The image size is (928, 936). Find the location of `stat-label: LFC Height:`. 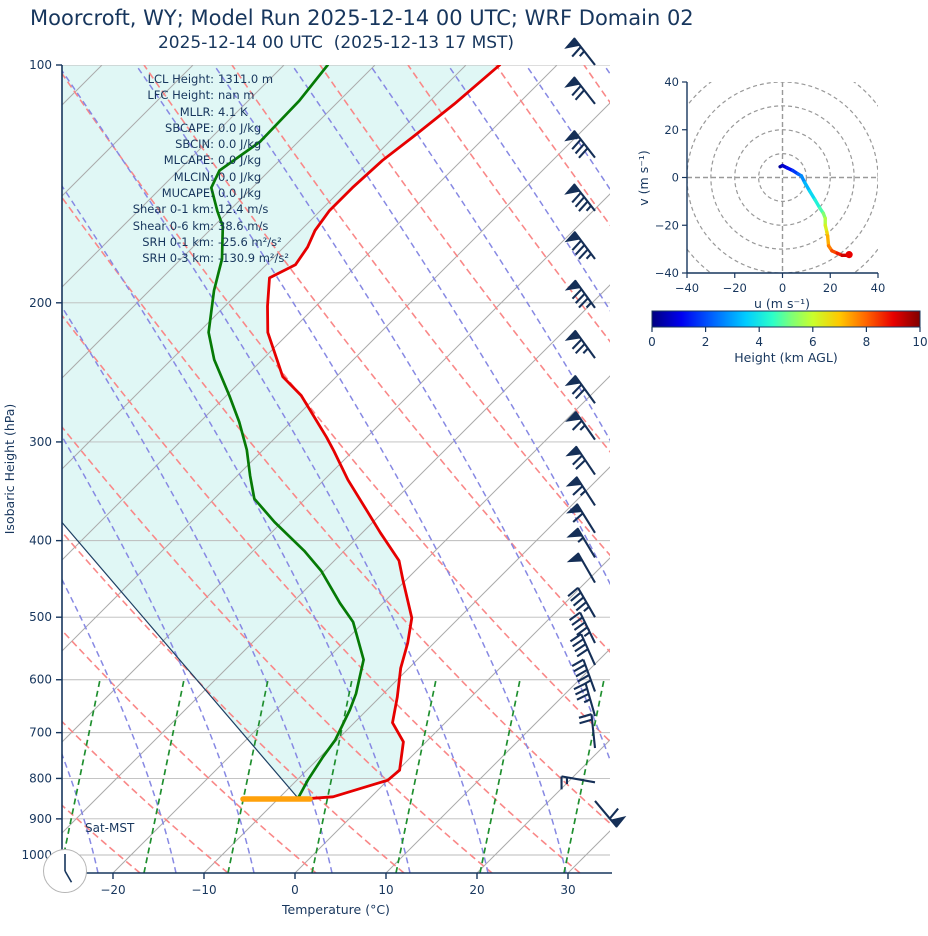

stat-label: LFC Height: is located at coordinates (180, 95).